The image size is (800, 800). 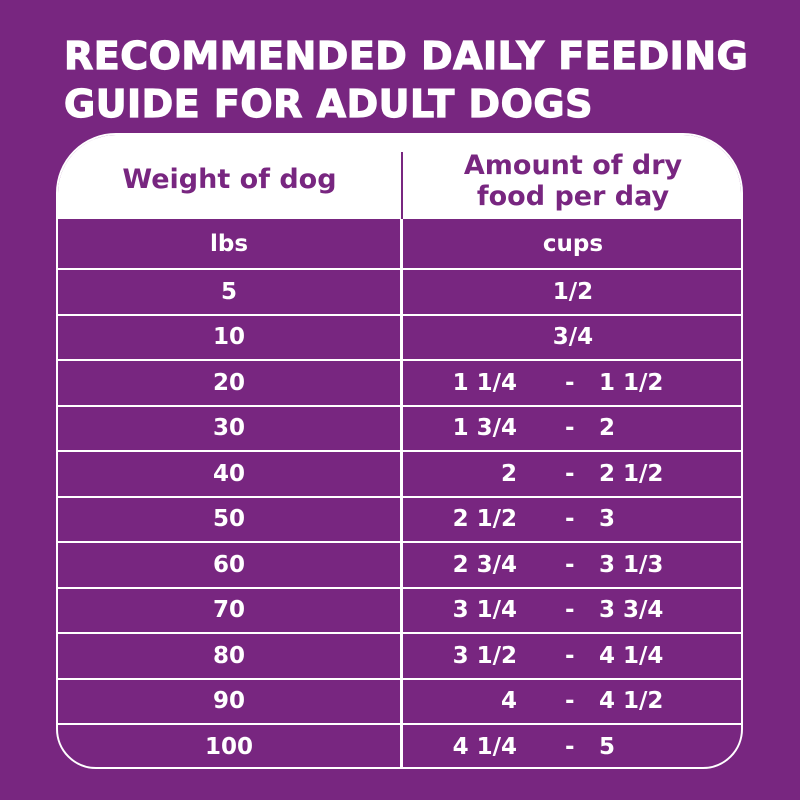 I want to click on amount-range: 2 - 2 1/2, so click(x=572, y=474).